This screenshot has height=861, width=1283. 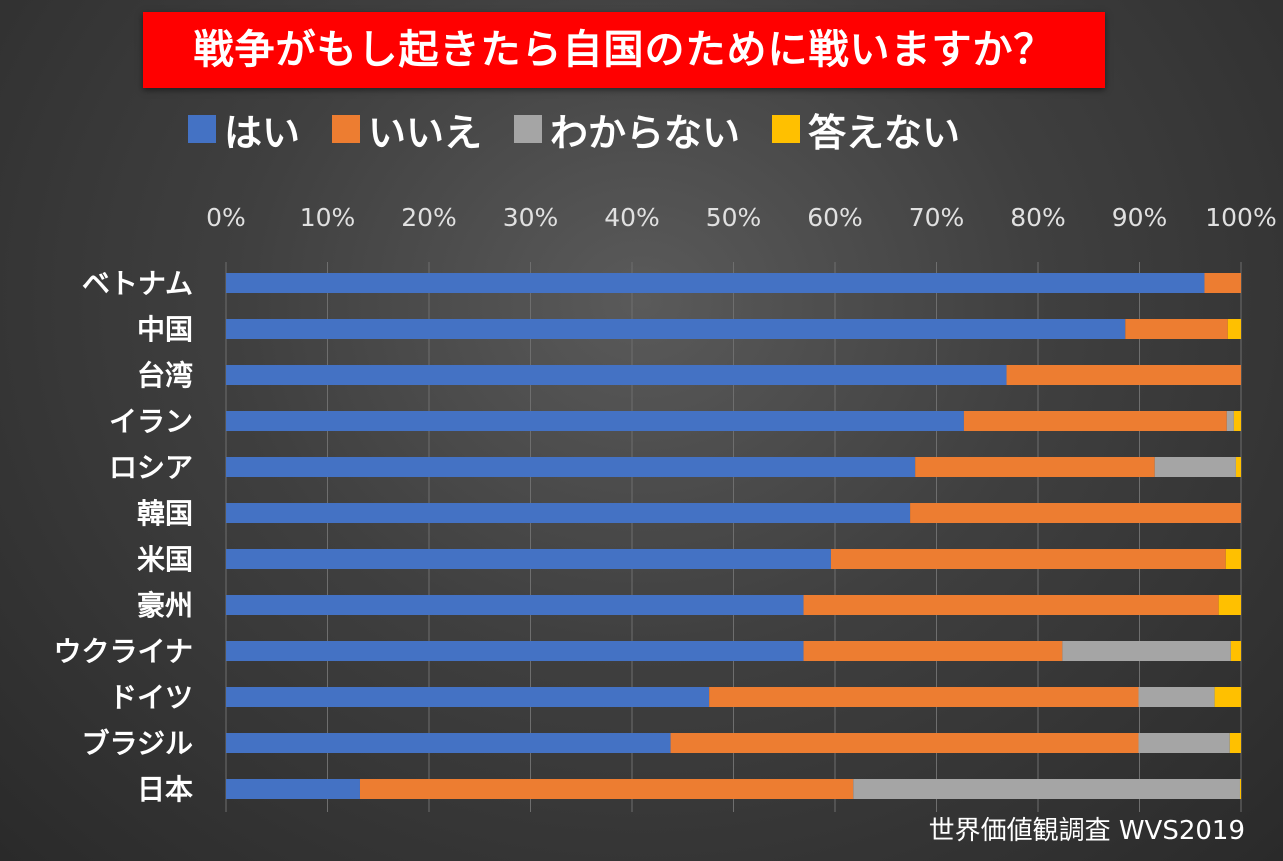 I want to click on legend: はい いいえ わからない 答えない, so click(x=574, y=129).